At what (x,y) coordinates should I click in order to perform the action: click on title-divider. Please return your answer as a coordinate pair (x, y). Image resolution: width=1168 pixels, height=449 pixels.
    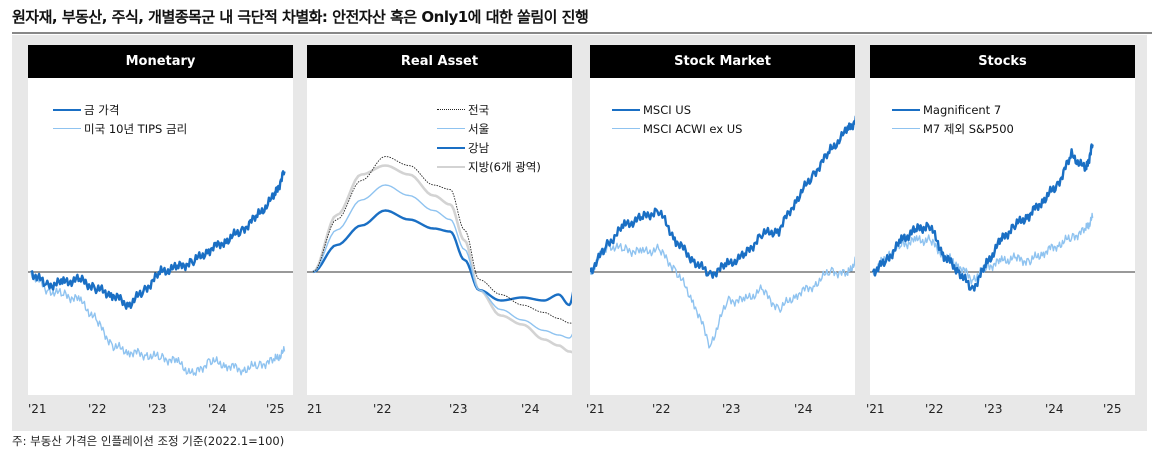
    Looking at the image, I should click on (582, 33).